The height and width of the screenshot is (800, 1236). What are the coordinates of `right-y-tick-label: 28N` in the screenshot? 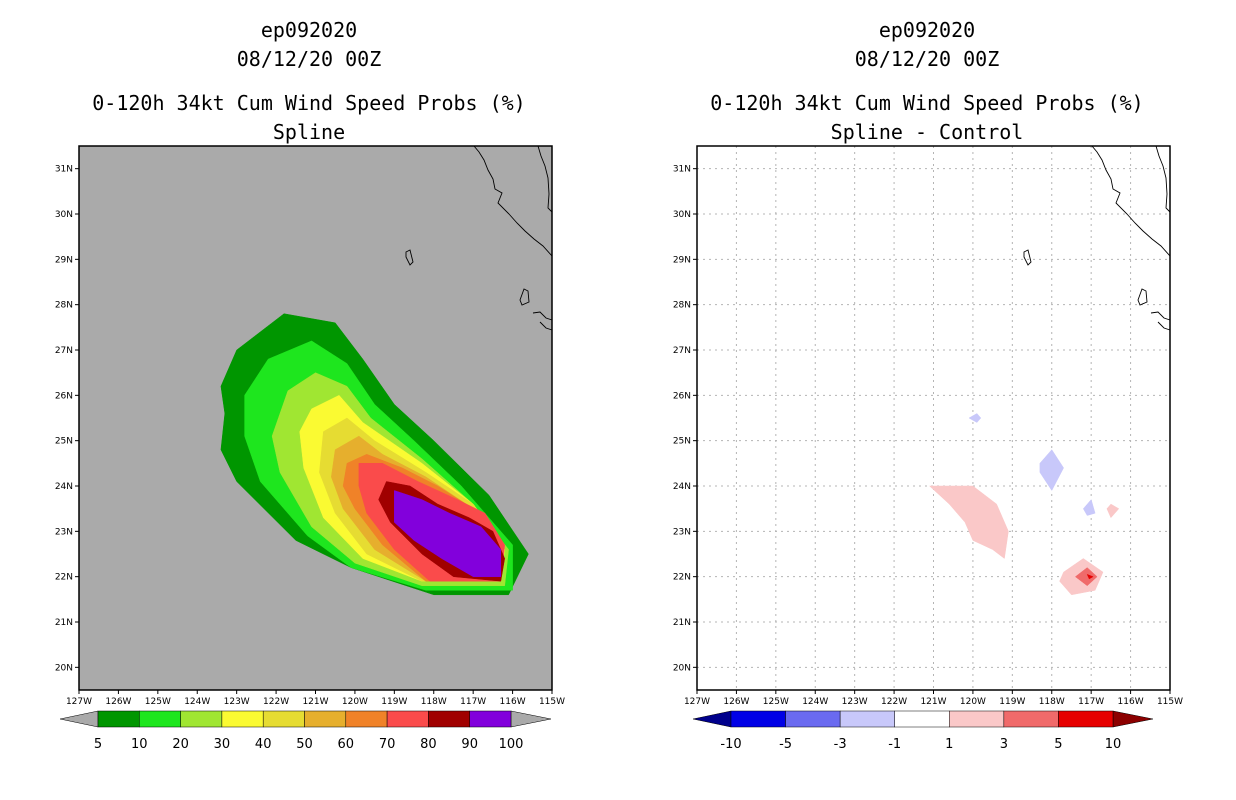 It's located at (682, 306).